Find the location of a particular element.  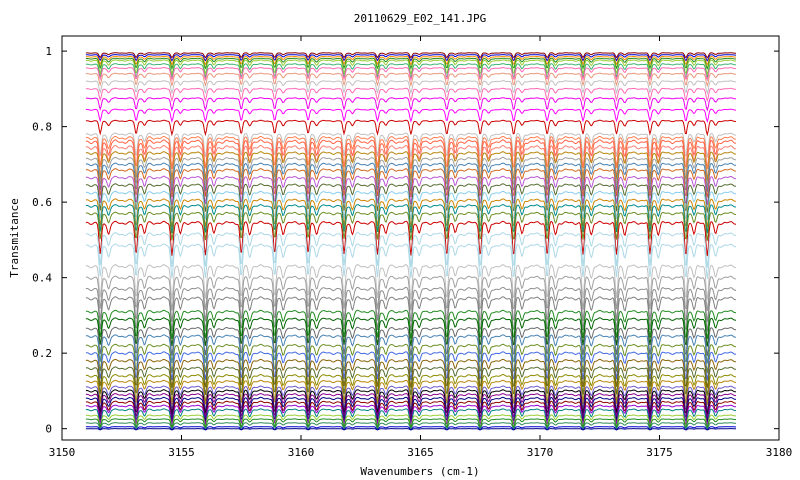

y-tick-label: 0 is located at coordinates (48, 429).